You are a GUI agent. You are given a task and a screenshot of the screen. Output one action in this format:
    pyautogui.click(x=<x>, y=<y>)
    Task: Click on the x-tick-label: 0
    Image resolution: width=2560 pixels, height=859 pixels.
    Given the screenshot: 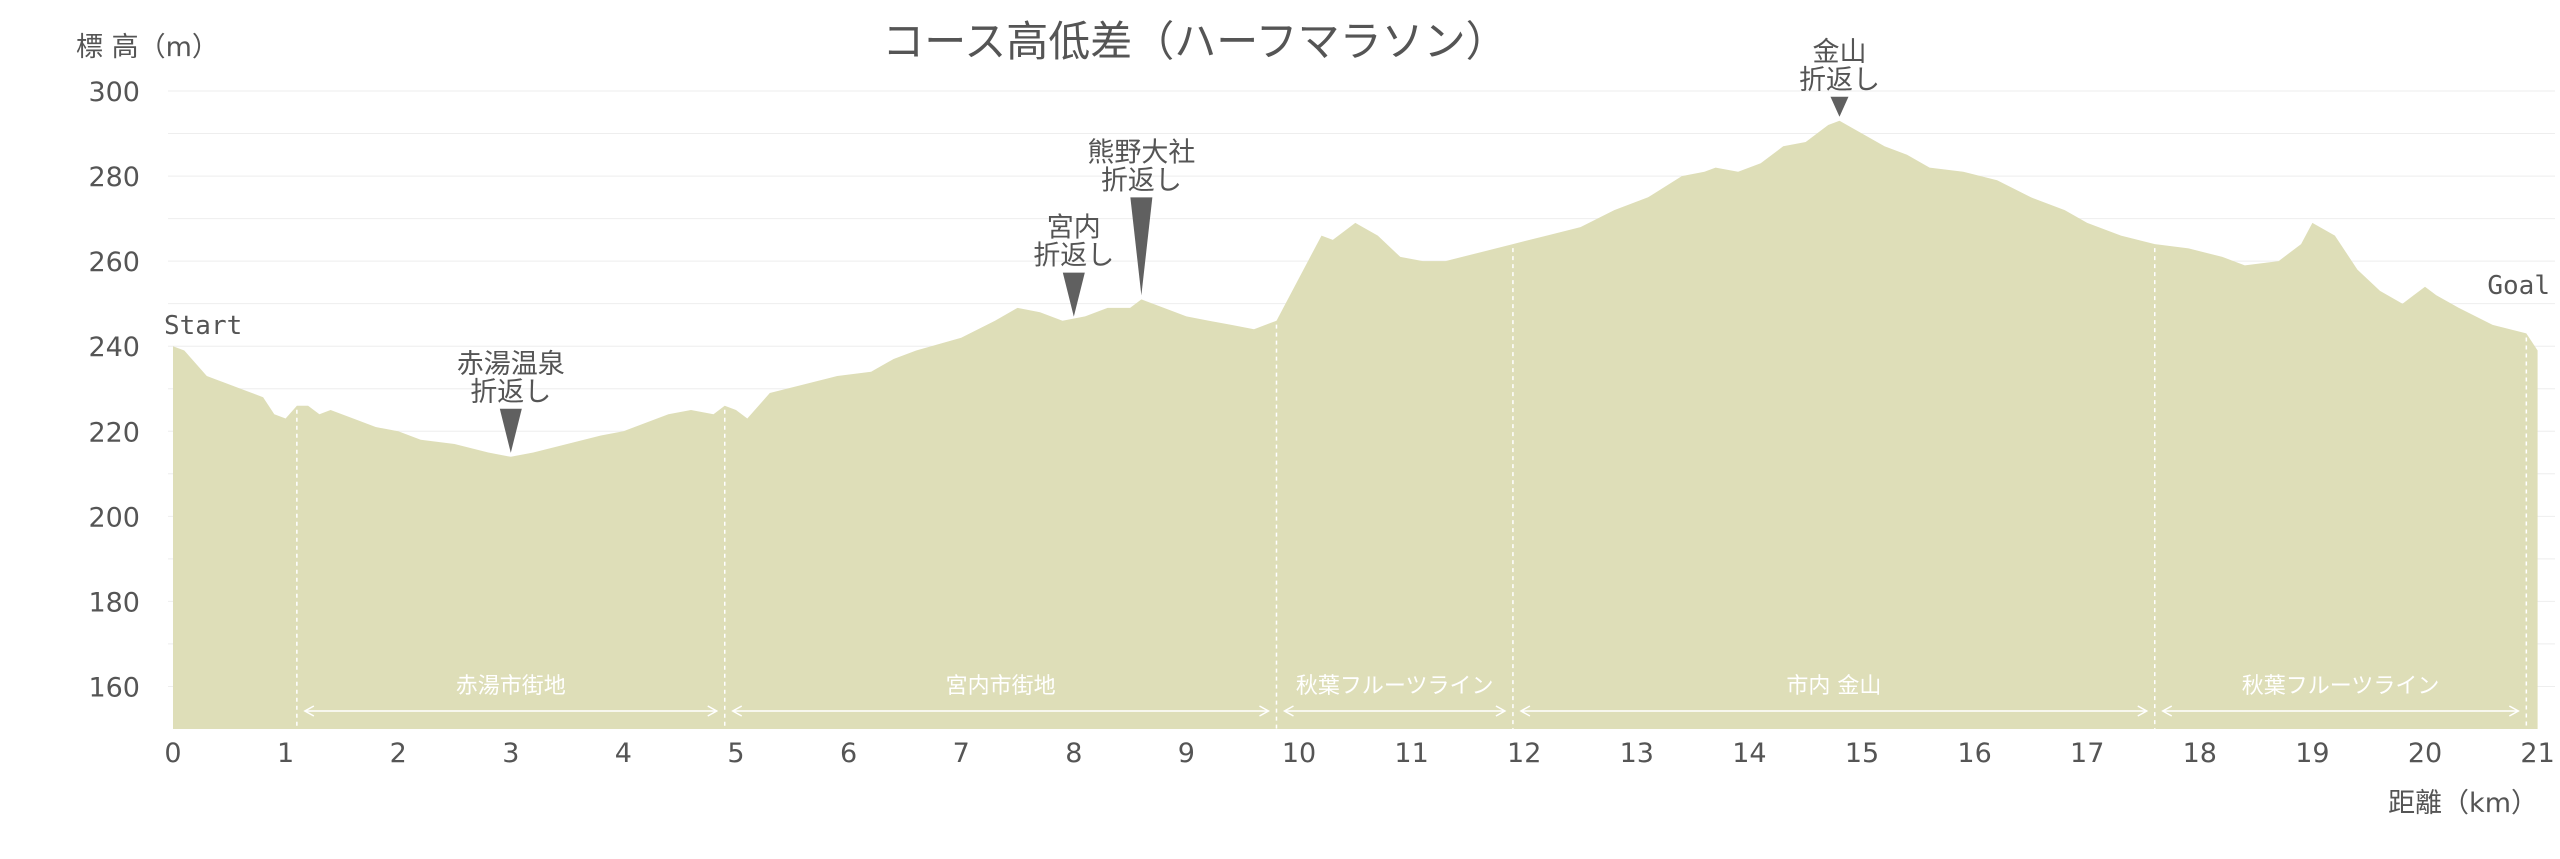 What is the action you would take?
    pyautogui.click(x=172, y=753)
    